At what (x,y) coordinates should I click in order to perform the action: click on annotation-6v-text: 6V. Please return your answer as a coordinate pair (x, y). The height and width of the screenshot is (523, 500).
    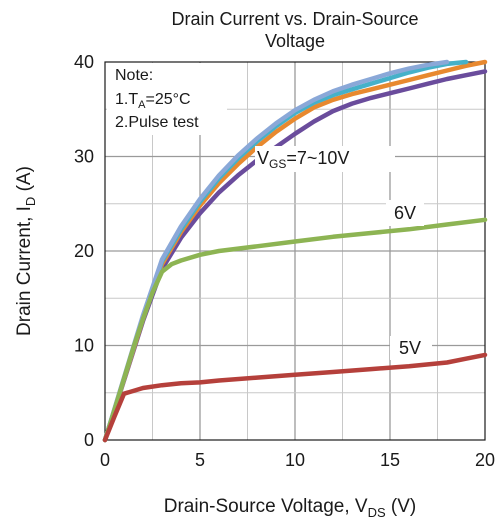
    Looking at the image, I should click on (405, 213).